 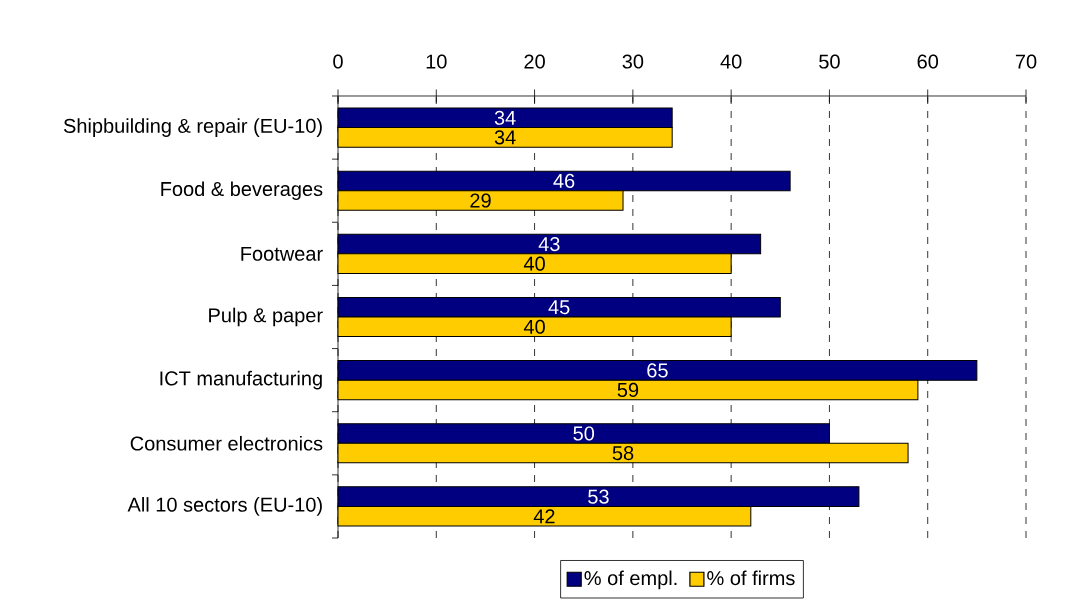 What do you see at coordinates (1026, 61) in the screenshot?
I see `x-tick-label: 70` at bounding box center [1026, 61].